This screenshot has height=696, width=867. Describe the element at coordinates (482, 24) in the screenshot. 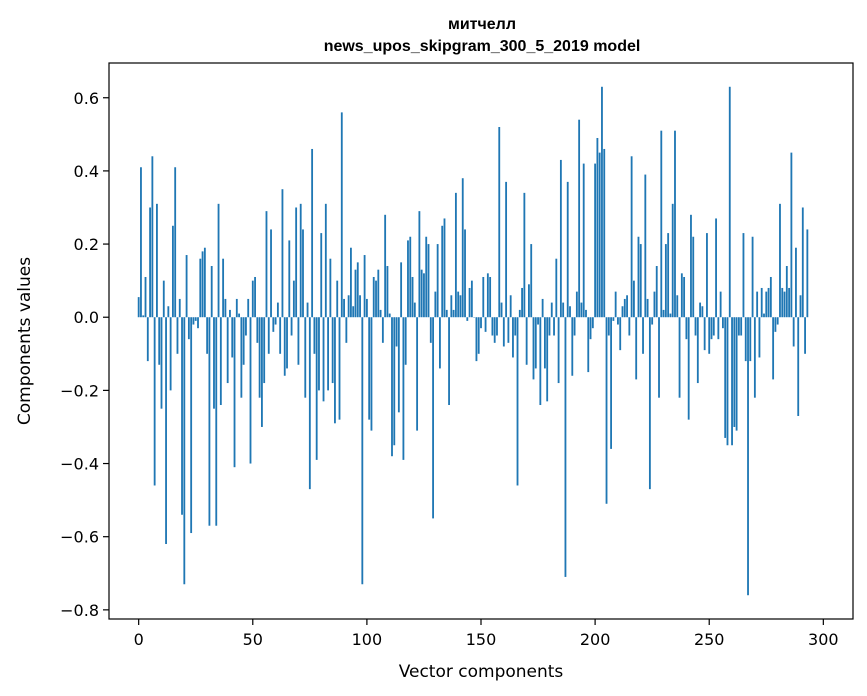

I see `chart-title-line1: митчелл` at that location.